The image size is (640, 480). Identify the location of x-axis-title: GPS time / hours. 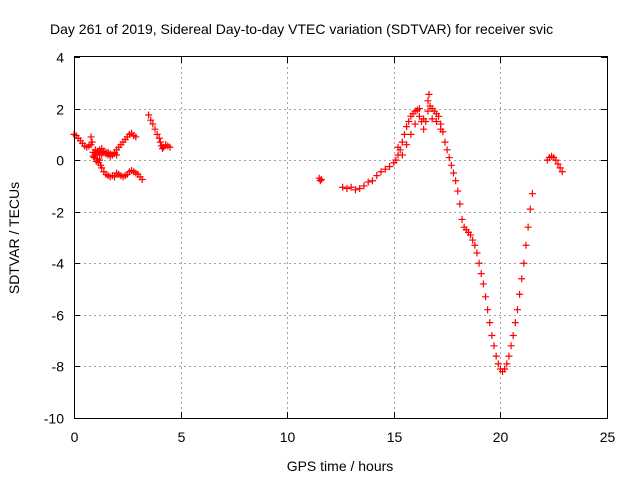
(340, 466).